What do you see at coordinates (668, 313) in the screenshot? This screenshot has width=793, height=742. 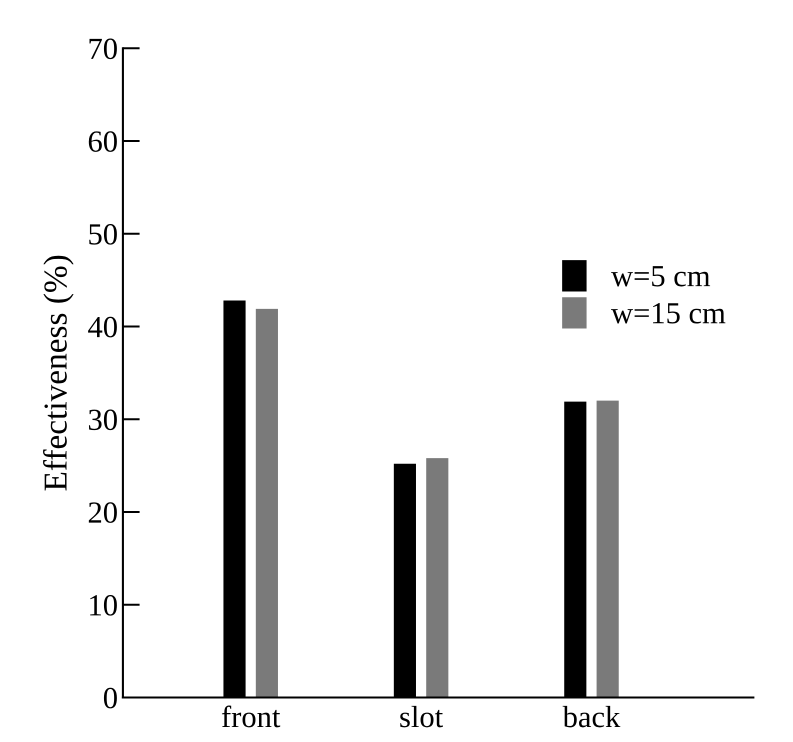 I see `legend-label: w=15 cm` at bounding box center [668, 313].